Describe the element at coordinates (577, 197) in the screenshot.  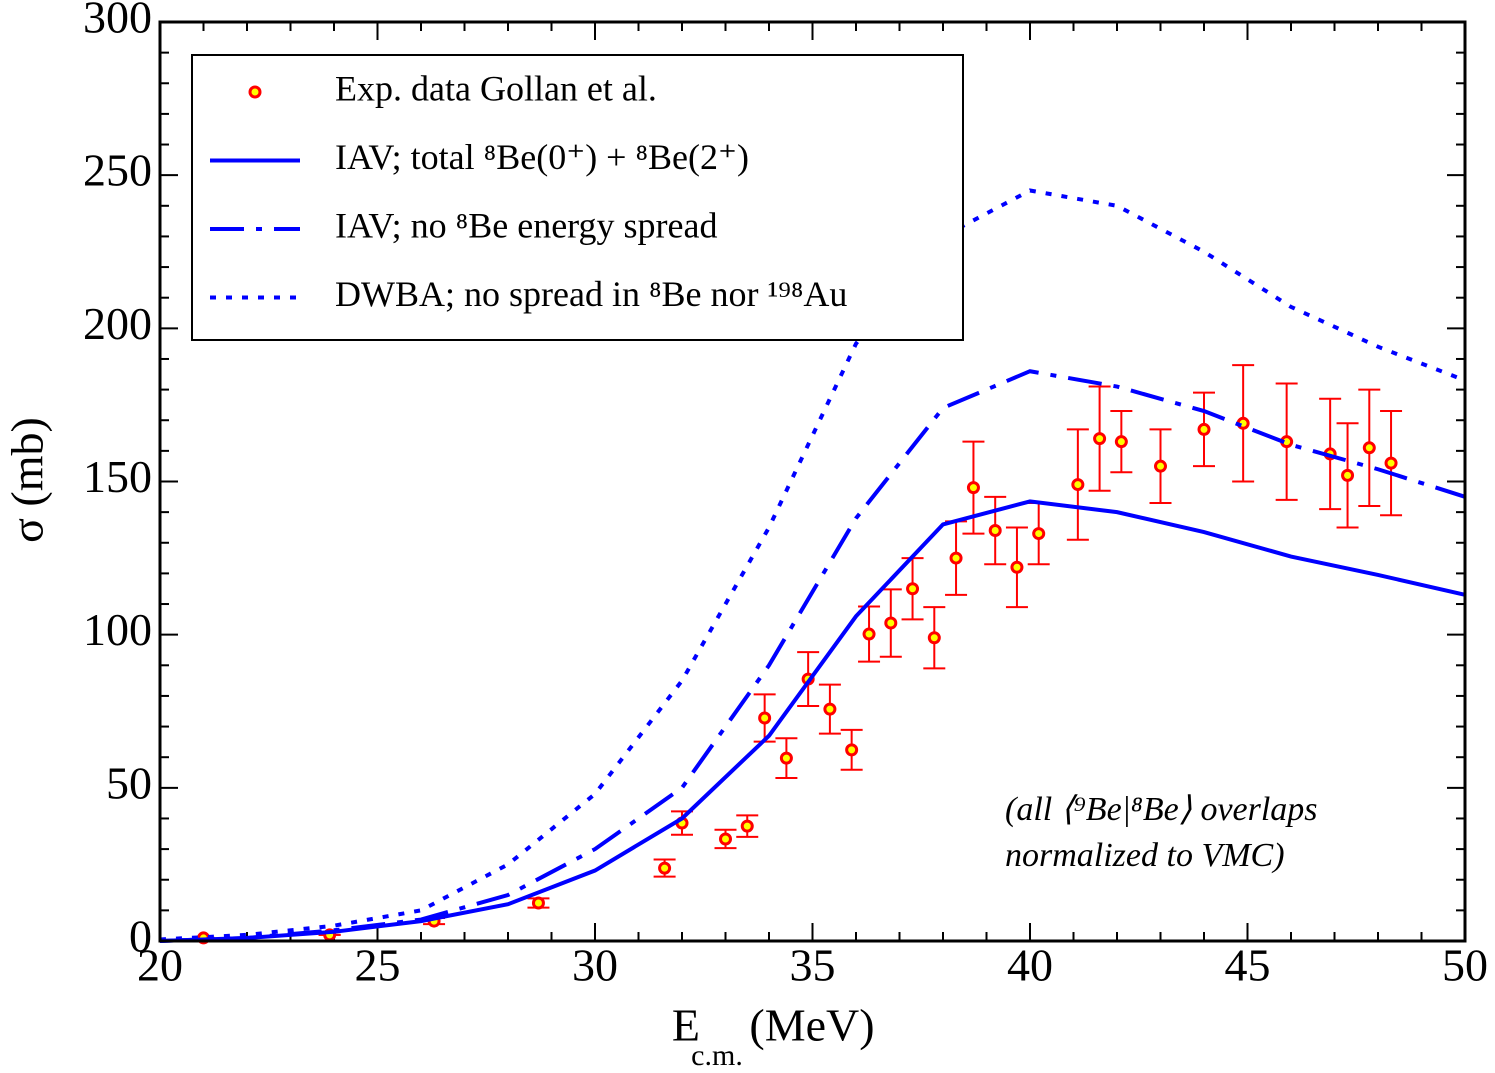
I see `legend-box` at that location.